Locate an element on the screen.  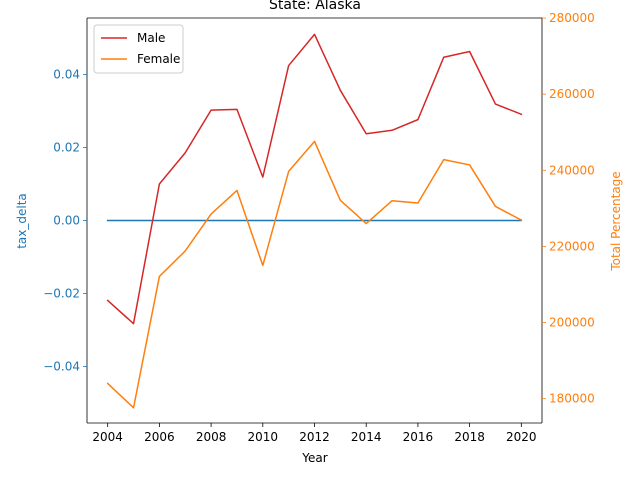
right-tick-label: 200000 is located at coordinates (572, 323).